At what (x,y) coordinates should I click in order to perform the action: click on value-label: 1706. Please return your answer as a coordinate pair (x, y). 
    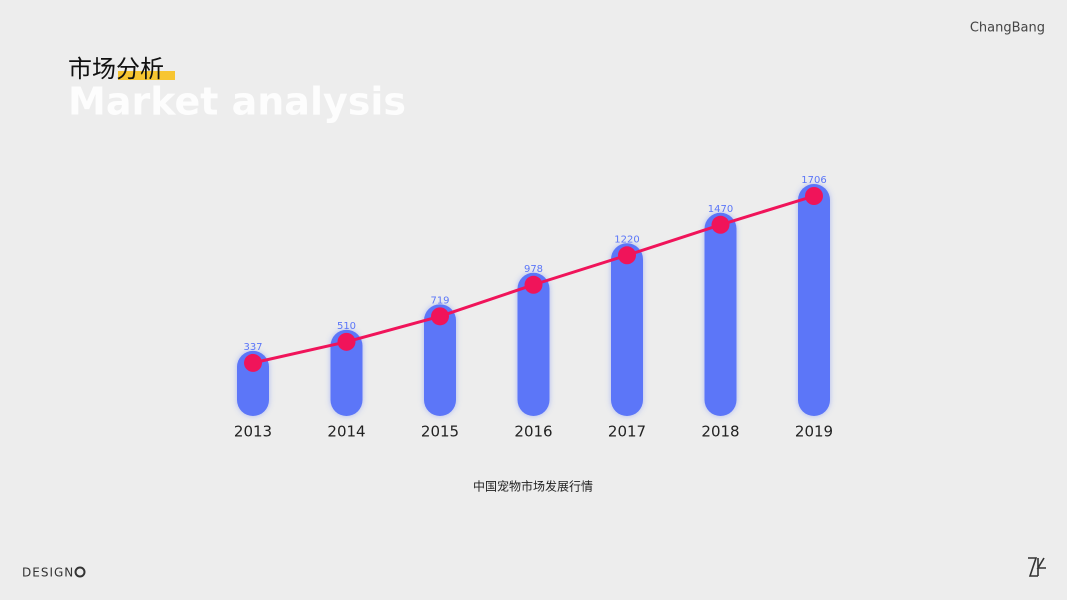
    Looking at the image, I should click on (813, 180).